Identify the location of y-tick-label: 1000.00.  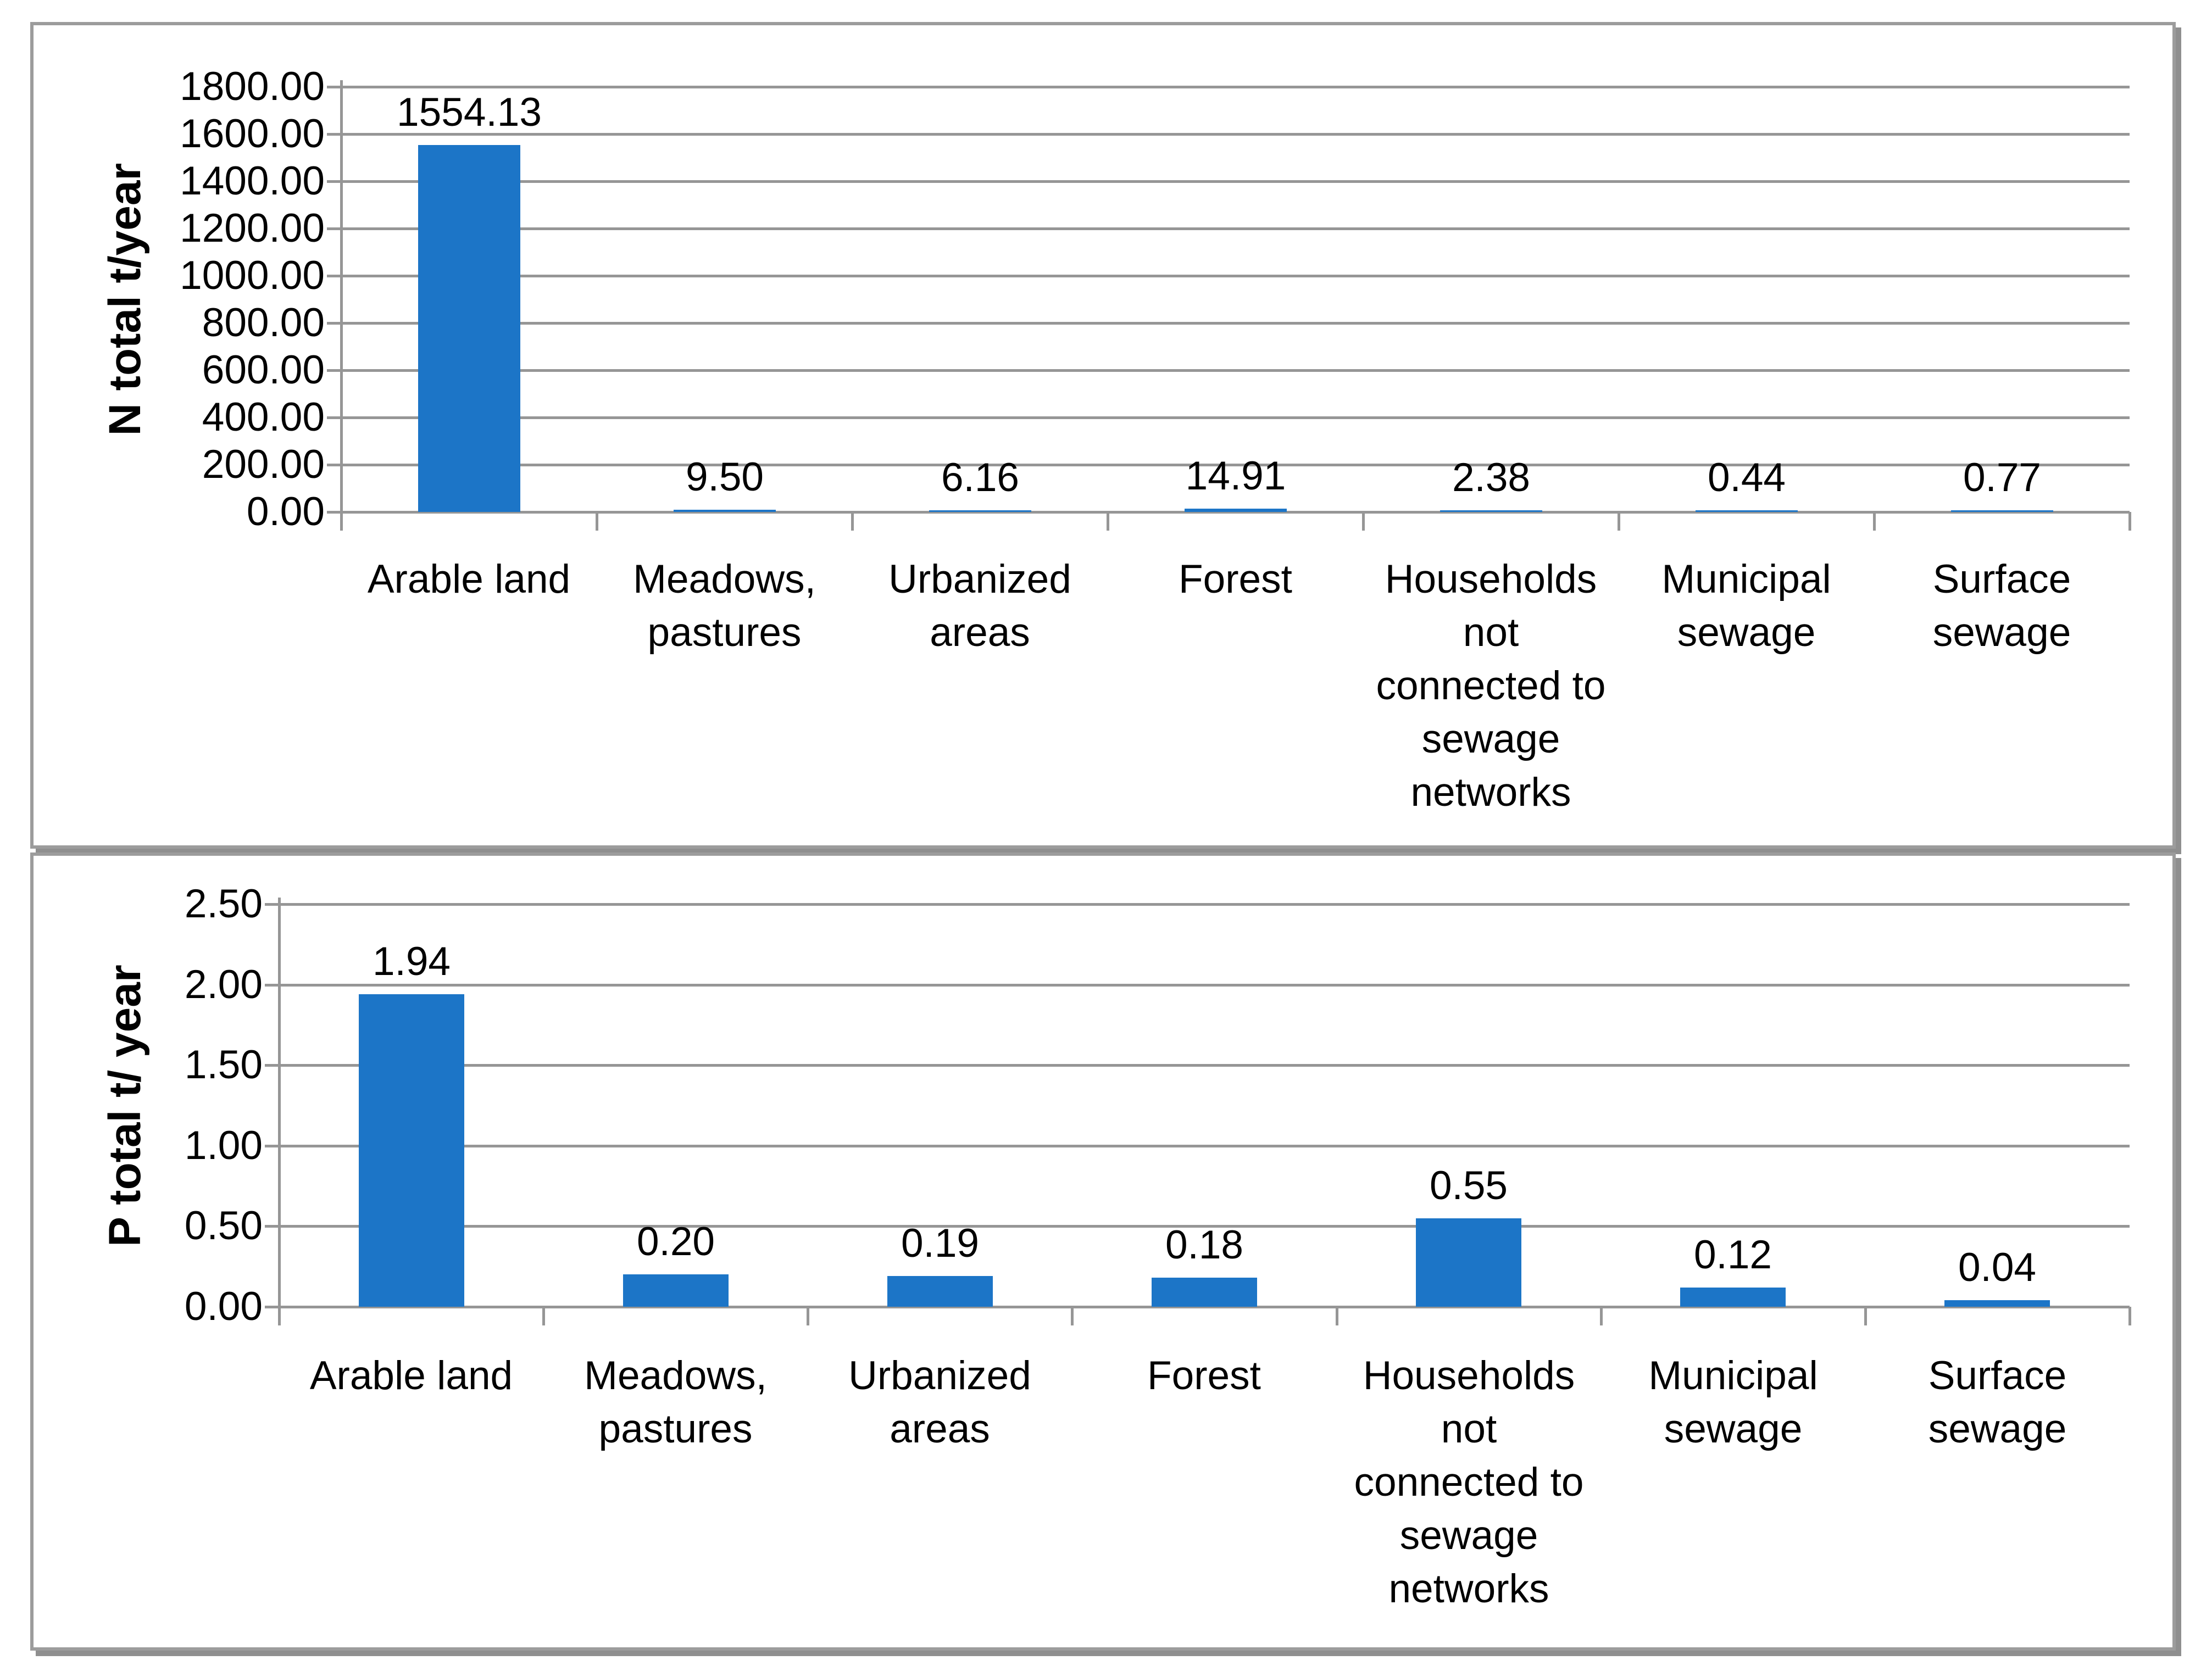
(252, 275).